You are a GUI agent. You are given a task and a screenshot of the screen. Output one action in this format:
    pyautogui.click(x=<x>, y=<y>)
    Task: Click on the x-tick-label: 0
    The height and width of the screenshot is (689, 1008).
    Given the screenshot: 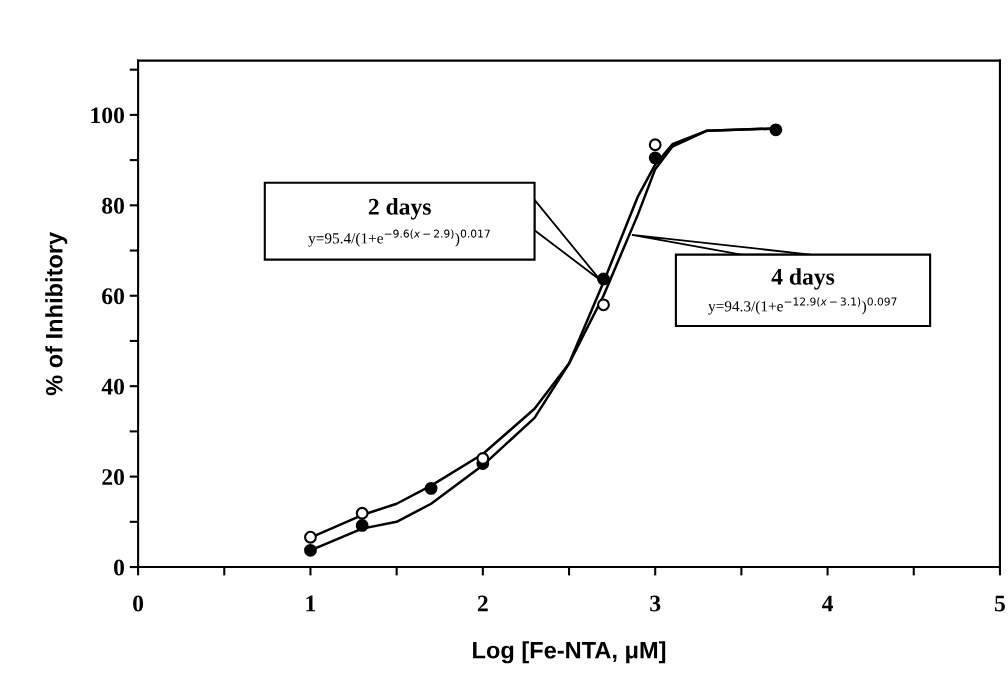 What is the action you would take?
    pyautogui.click(x=138, y=603)
    